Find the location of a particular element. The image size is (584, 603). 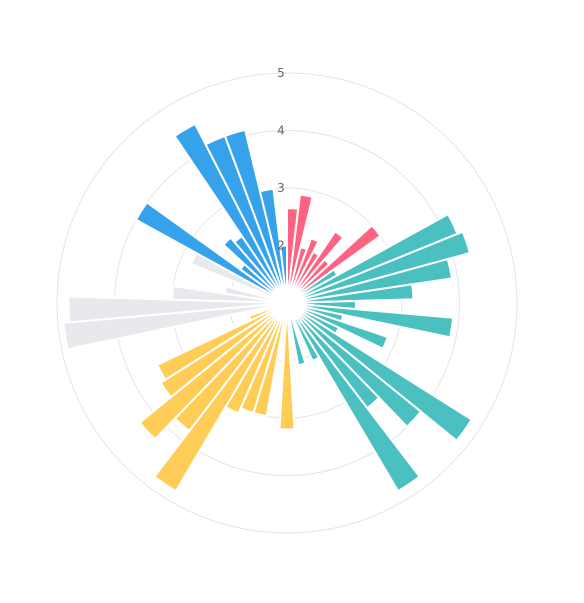

r-tick-5: 5 is located at coordinates (281, 73).